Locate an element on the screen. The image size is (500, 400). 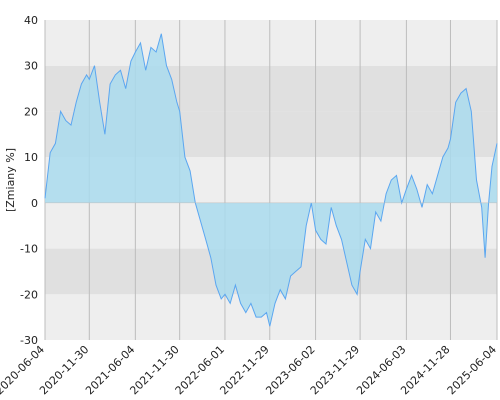
y-tick-label: 10 is located at coordinates (31, 157).